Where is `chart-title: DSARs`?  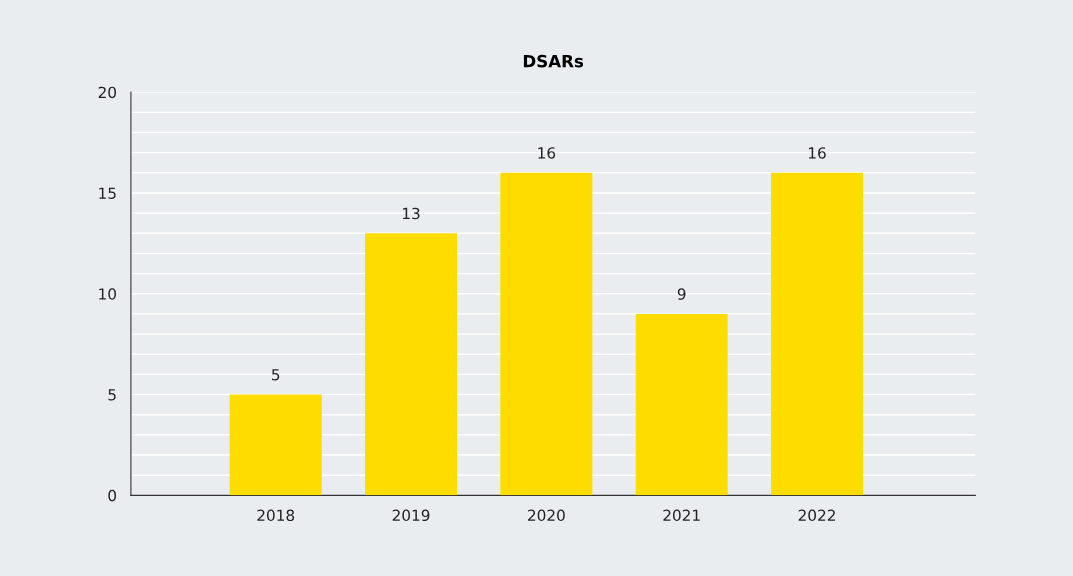 chart-title: DSARs is located at coordinates (553, 61).